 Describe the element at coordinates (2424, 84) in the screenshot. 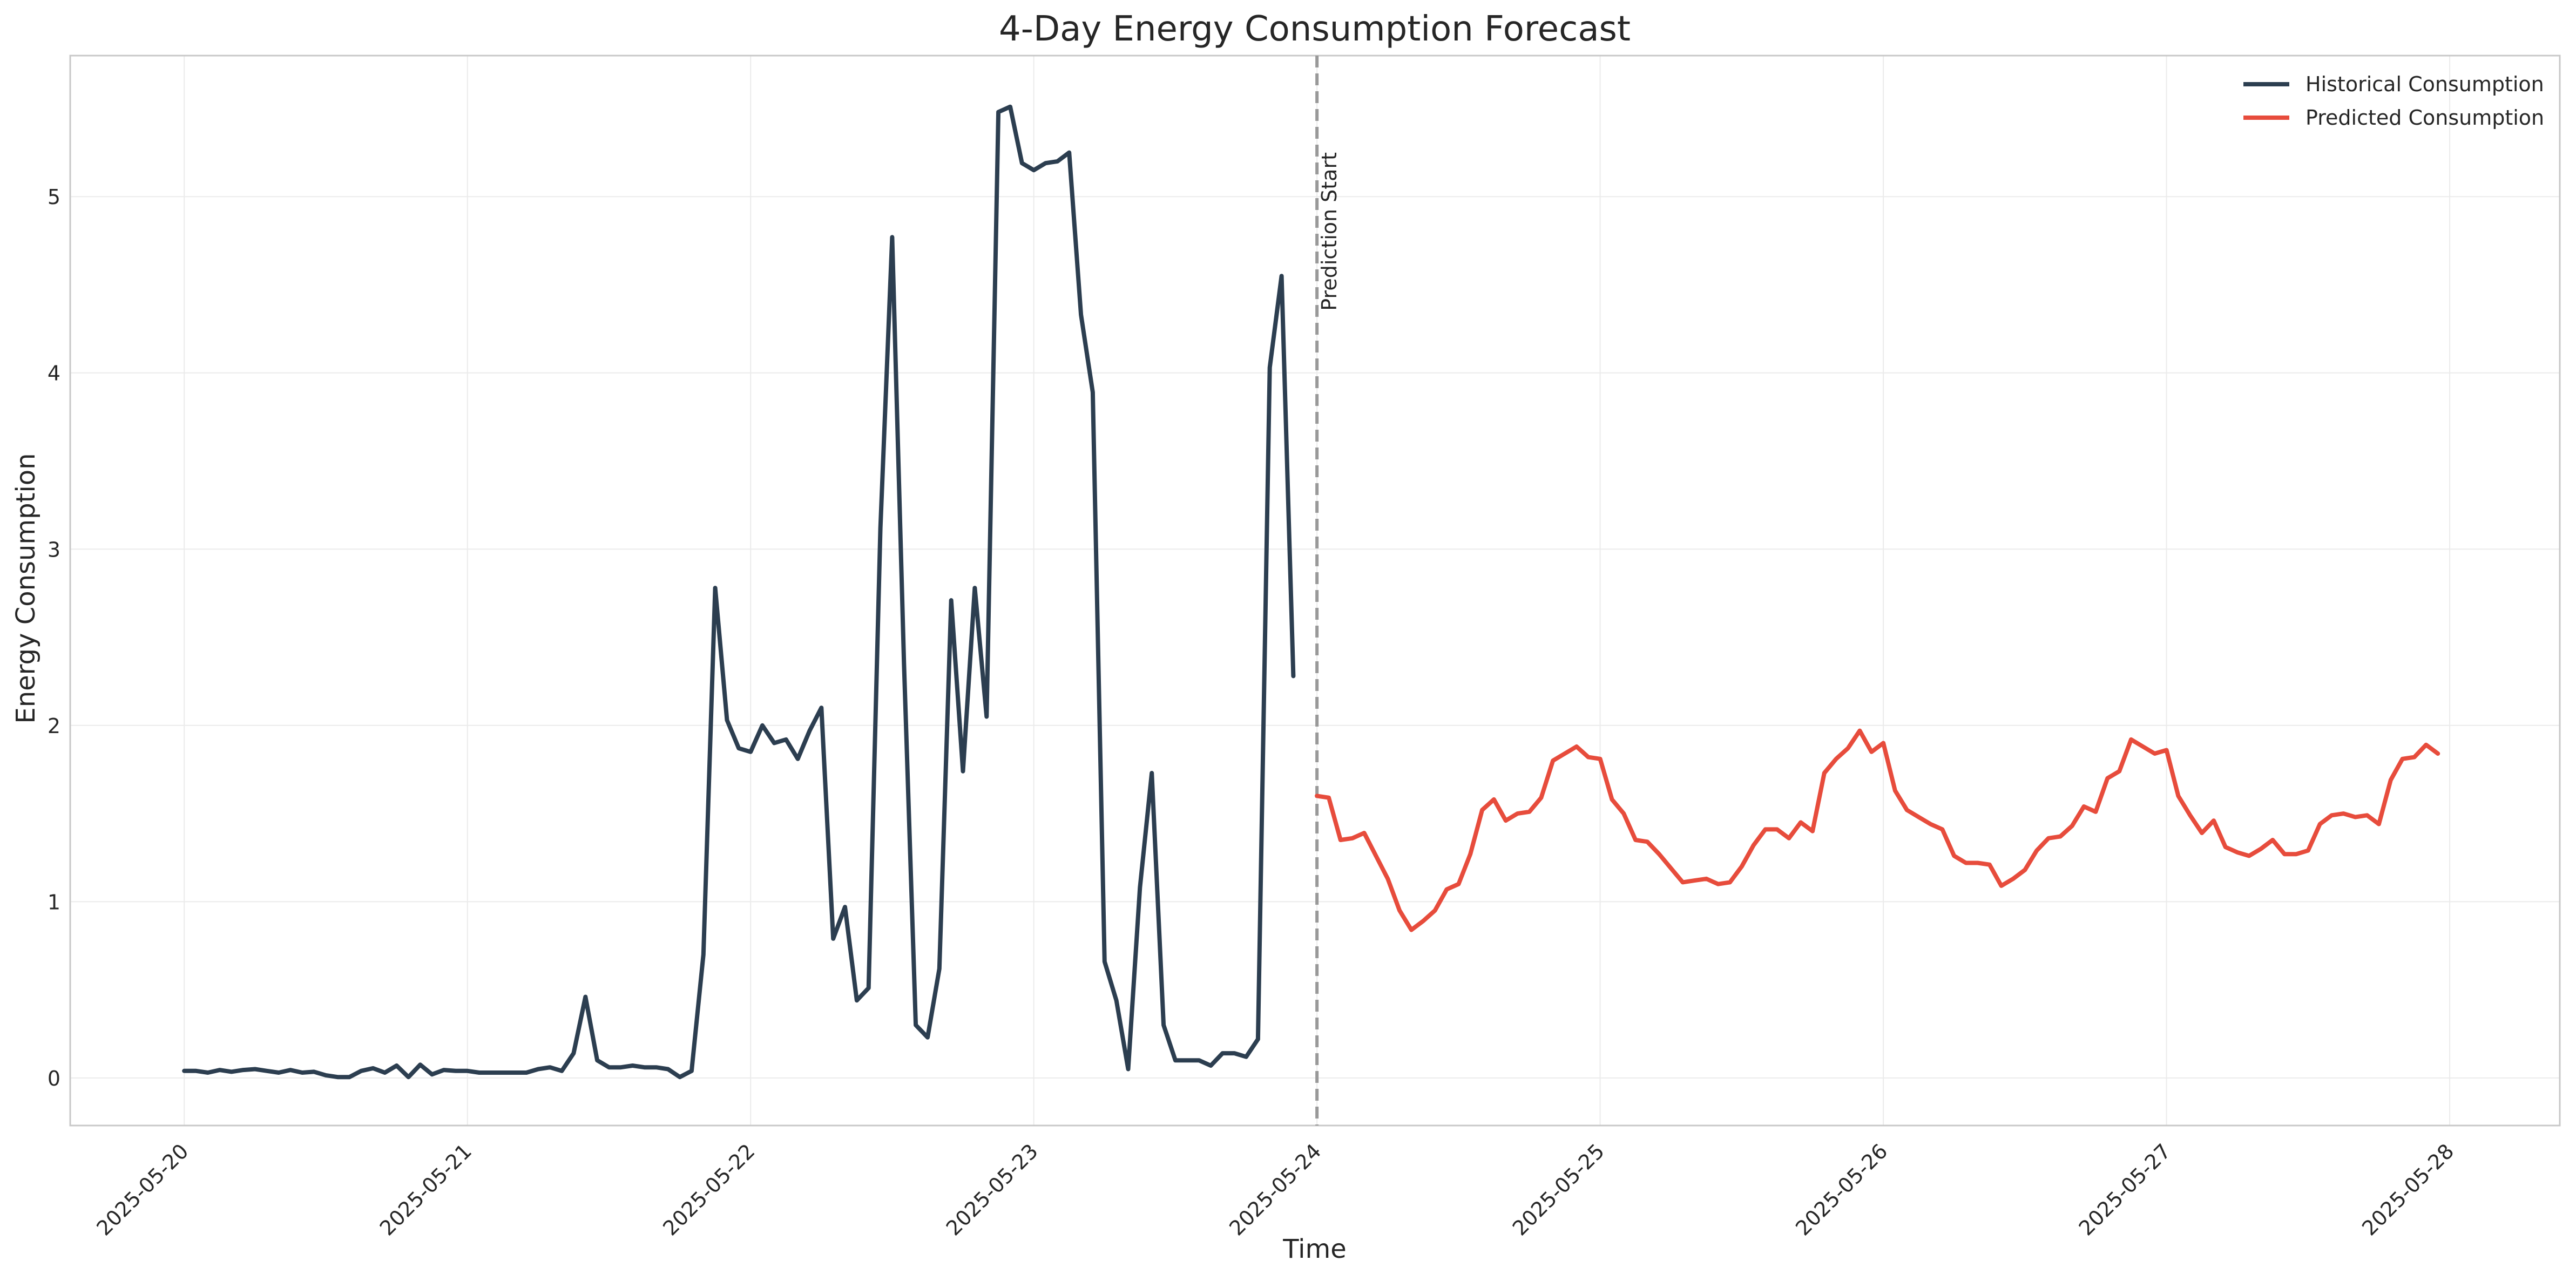

I see `legend-label: Historical Consumption` at that location.